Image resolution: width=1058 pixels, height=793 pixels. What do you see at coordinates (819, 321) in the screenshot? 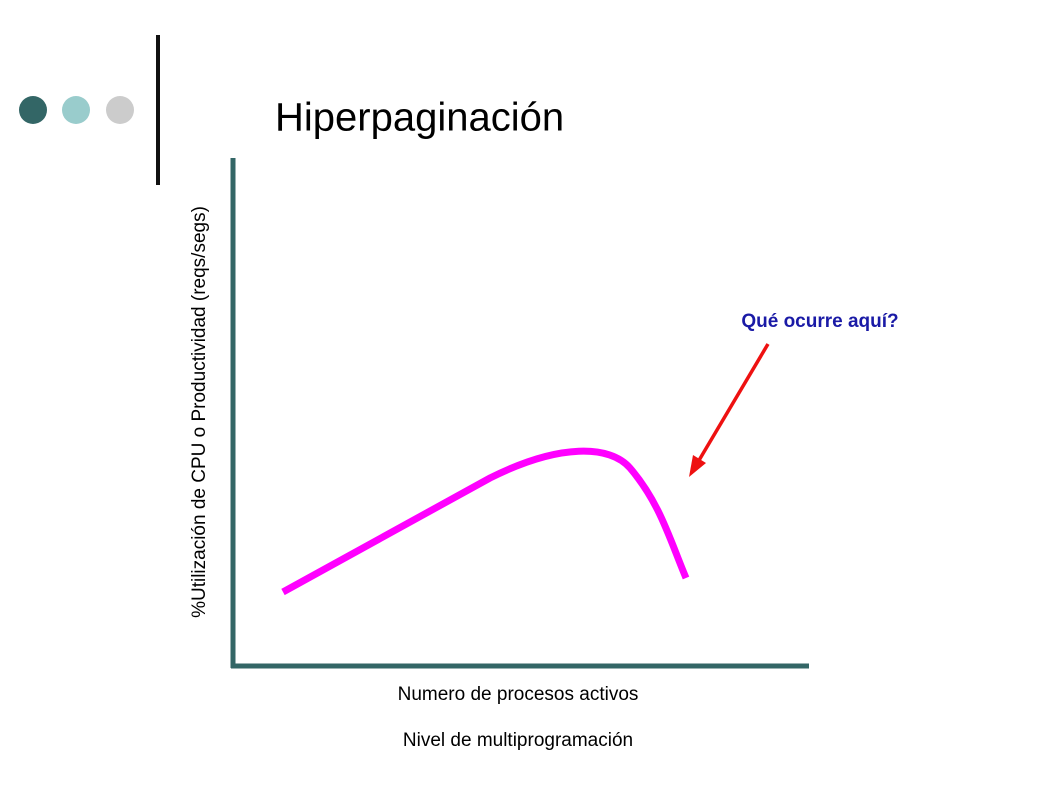
I see `annotation: Qué ocurre aquí?` at bounding box center [819, 321].